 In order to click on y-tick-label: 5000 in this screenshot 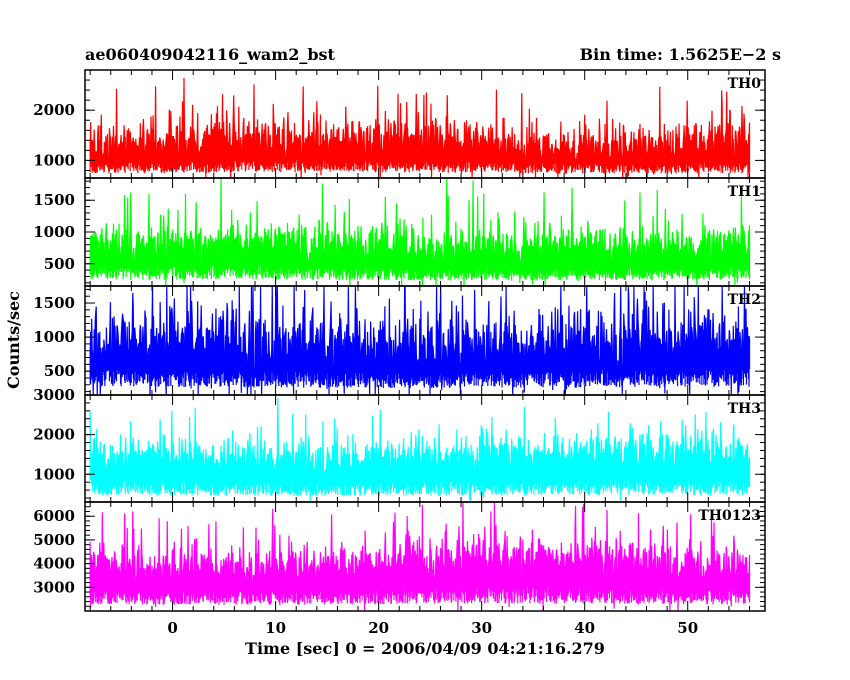, I will do `click(54, 540)`.